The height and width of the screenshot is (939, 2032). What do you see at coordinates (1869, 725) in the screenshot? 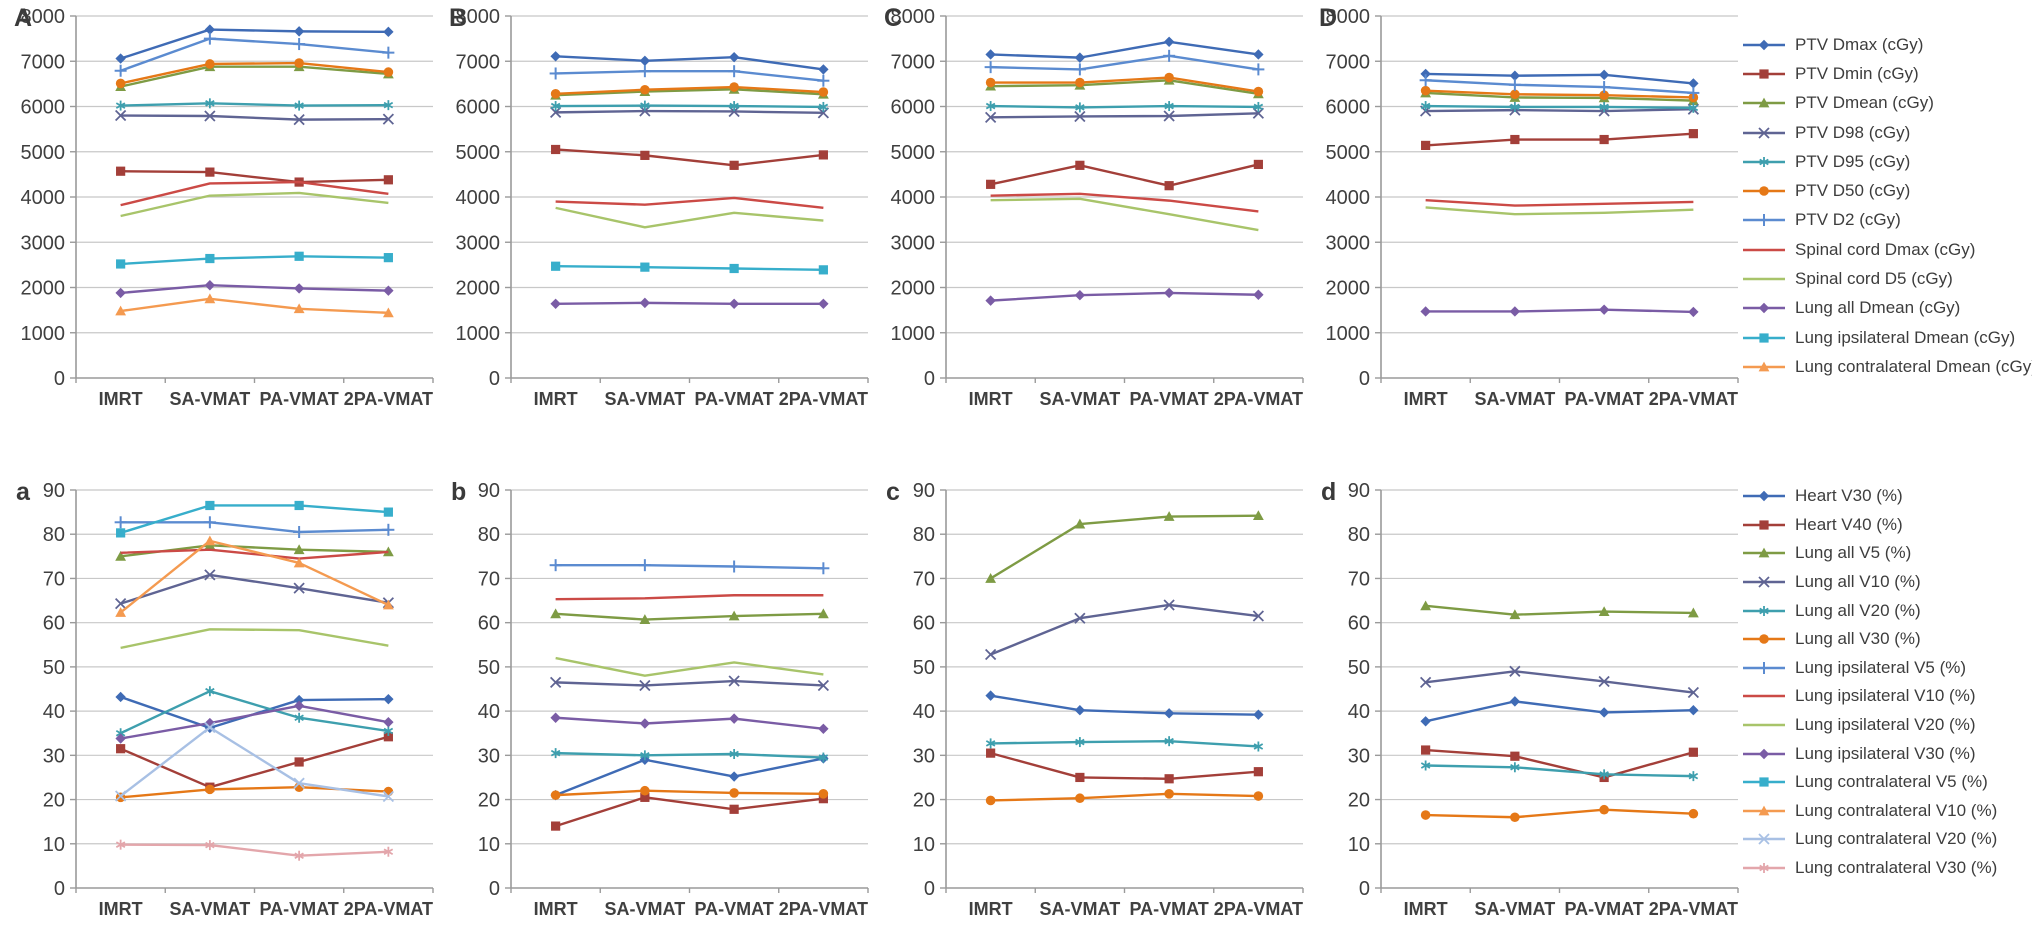
I see `legend-item: Lung ipsilateral V20 (%)` at bounding box center [1869, 725].